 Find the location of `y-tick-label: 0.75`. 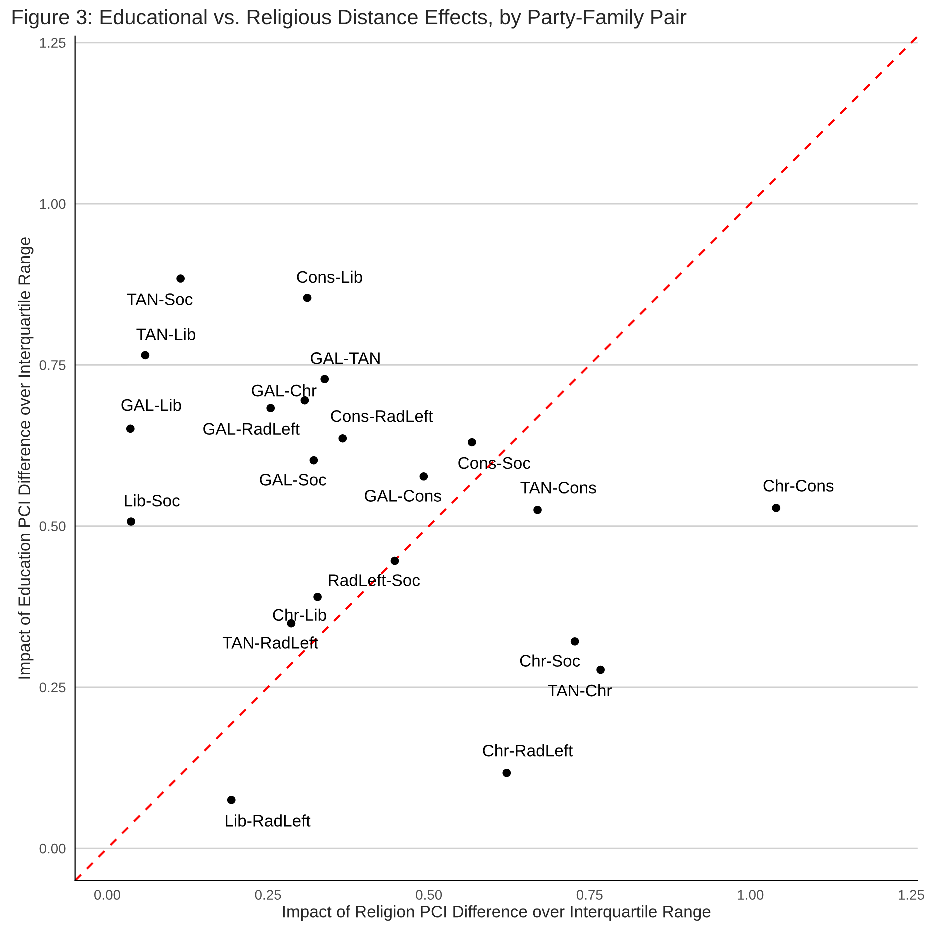

y-tick-label: 0.75 is located at coordinates (53, 365).